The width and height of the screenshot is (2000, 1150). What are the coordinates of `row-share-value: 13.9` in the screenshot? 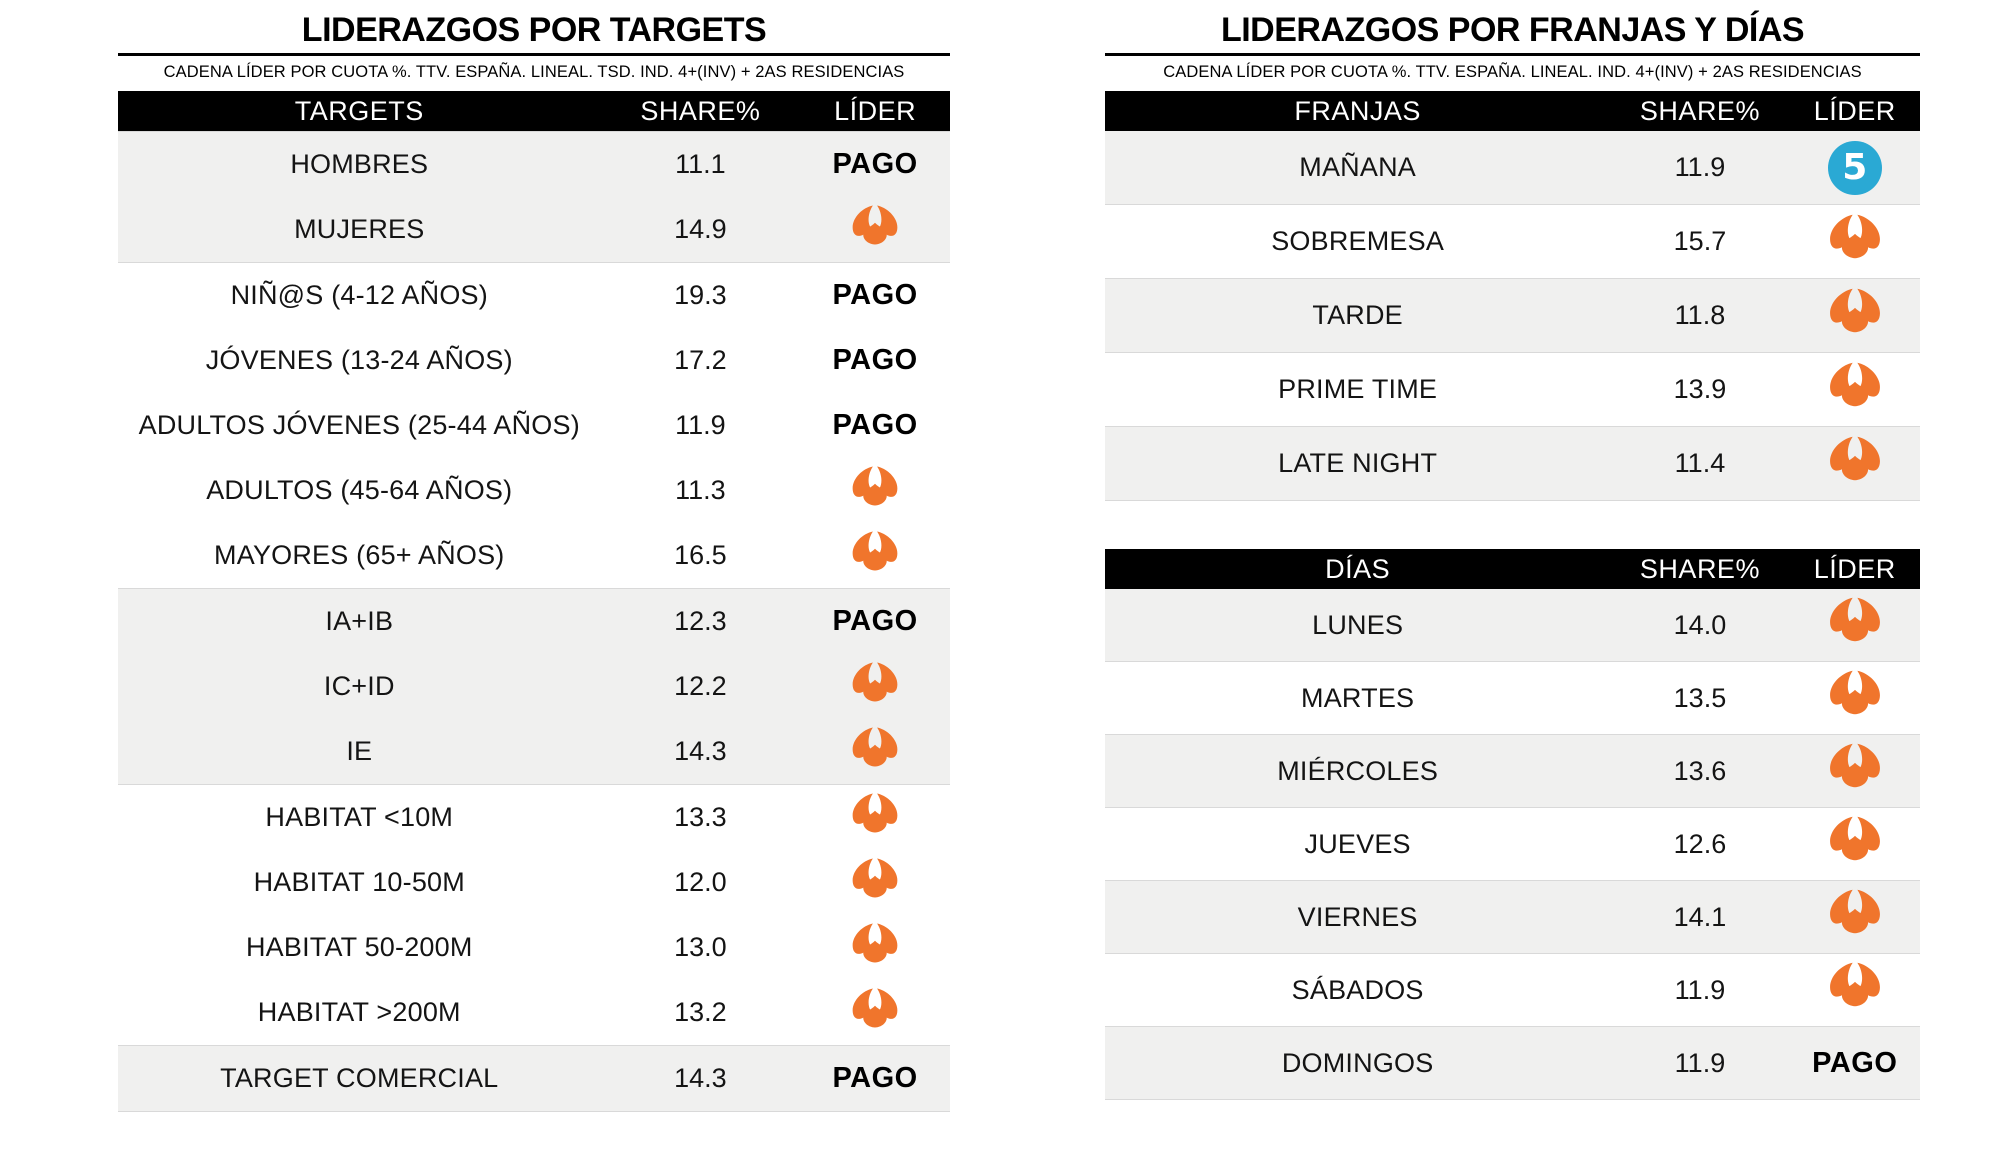 It's located at (1700, 389).